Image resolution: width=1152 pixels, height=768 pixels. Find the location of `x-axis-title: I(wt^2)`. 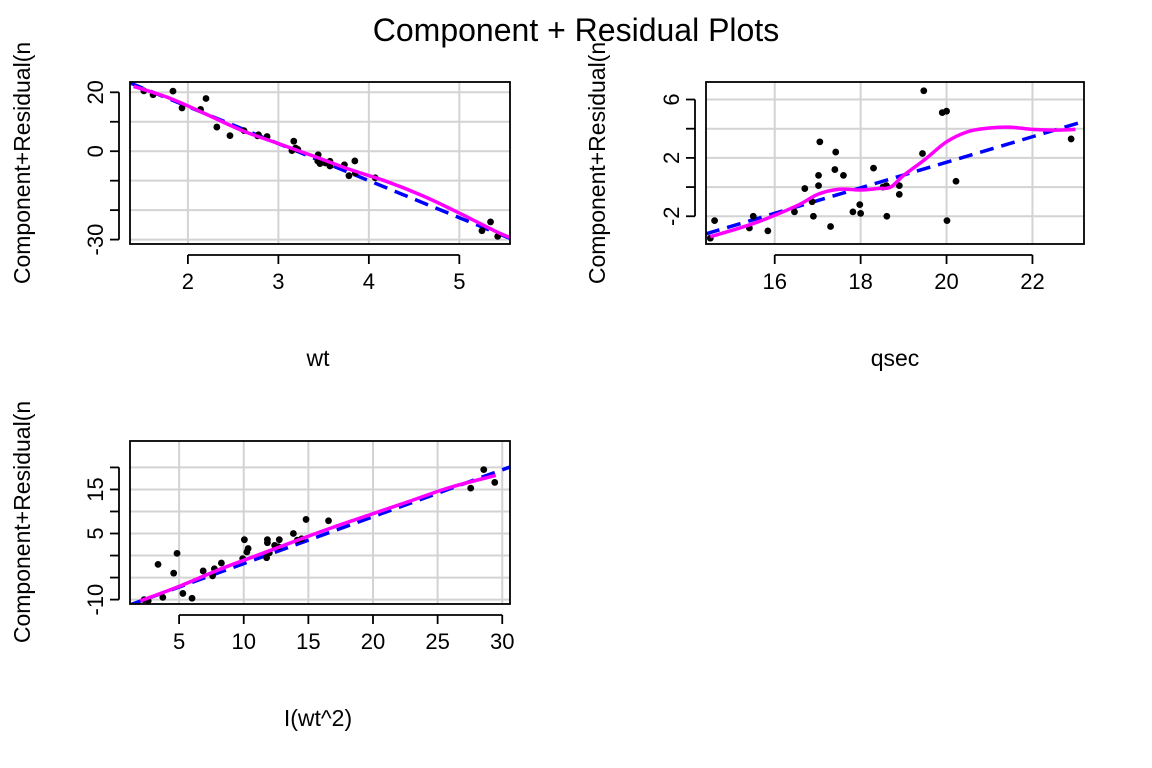

x-axis-title: I(wt^2) is located at coordinates (318, 718).